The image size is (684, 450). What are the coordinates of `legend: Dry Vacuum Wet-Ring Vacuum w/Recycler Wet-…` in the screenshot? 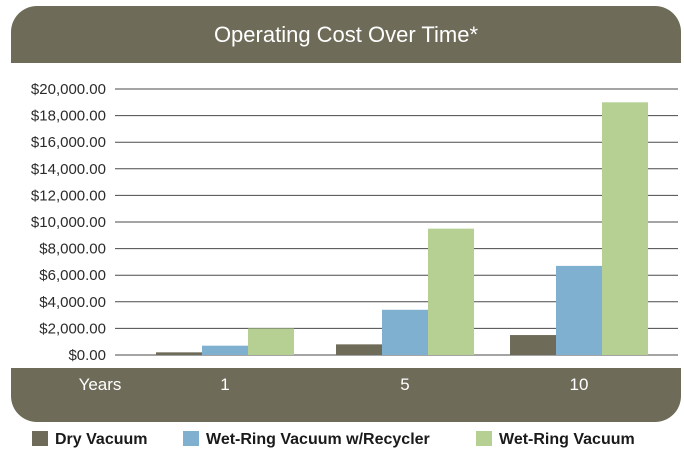 It's located at (333, 439).